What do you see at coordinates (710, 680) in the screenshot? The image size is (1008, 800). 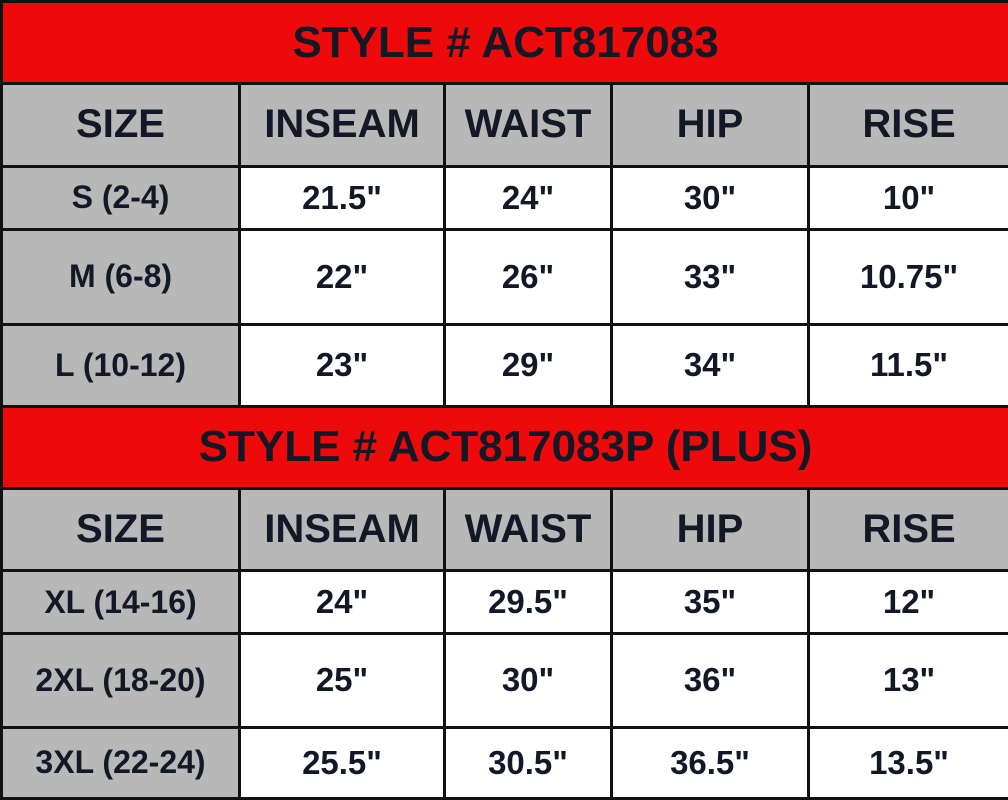 I see `hip-value: 36"` at bounding box center [710, 680].